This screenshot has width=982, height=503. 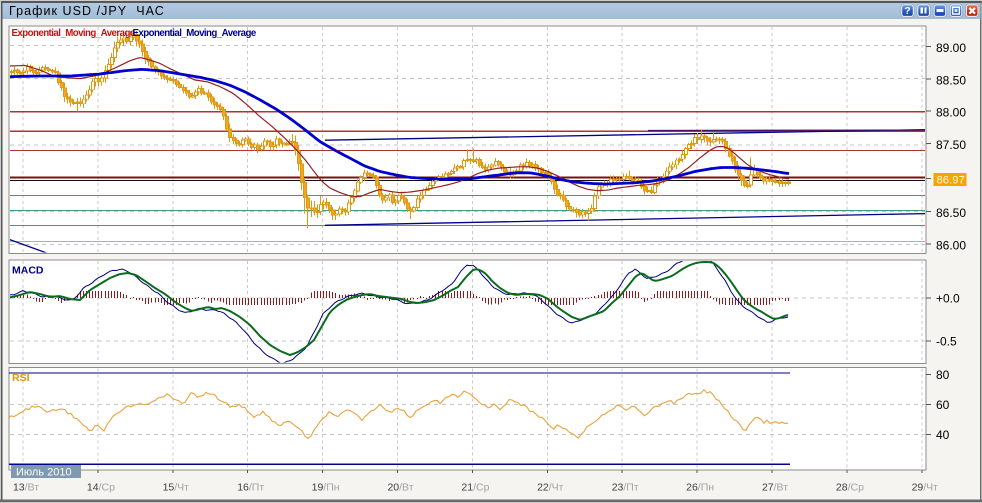 I want to click on svg-text: 16/Пт, so click(x=250, y=488).